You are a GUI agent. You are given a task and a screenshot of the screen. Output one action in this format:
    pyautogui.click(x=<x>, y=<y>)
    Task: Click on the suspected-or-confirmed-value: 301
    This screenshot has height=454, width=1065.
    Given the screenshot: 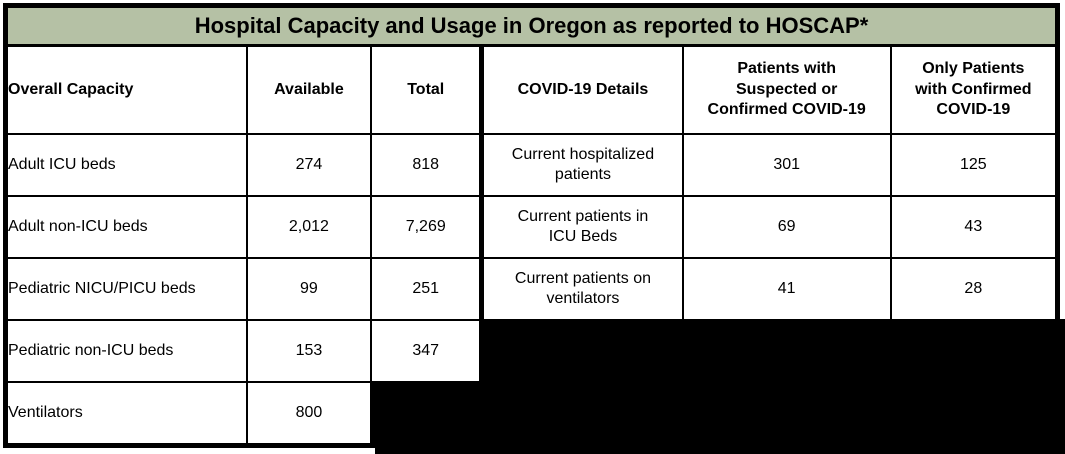 What is the action you would take?
    pyautogui.click(x=786, y=165)
    